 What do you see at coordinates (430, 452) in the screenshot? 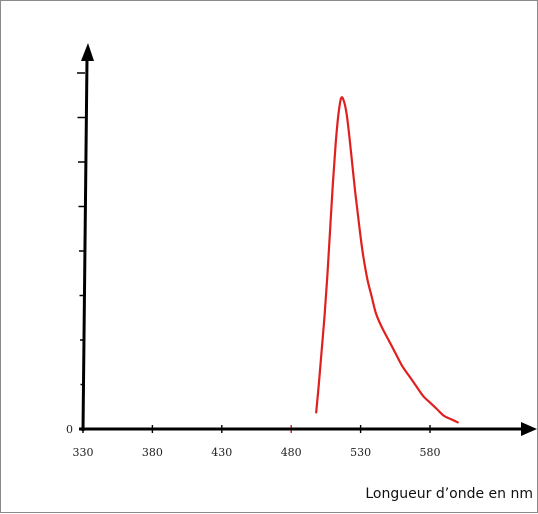
I see `x-tick-label: 580` at bounding box center [430, 452].